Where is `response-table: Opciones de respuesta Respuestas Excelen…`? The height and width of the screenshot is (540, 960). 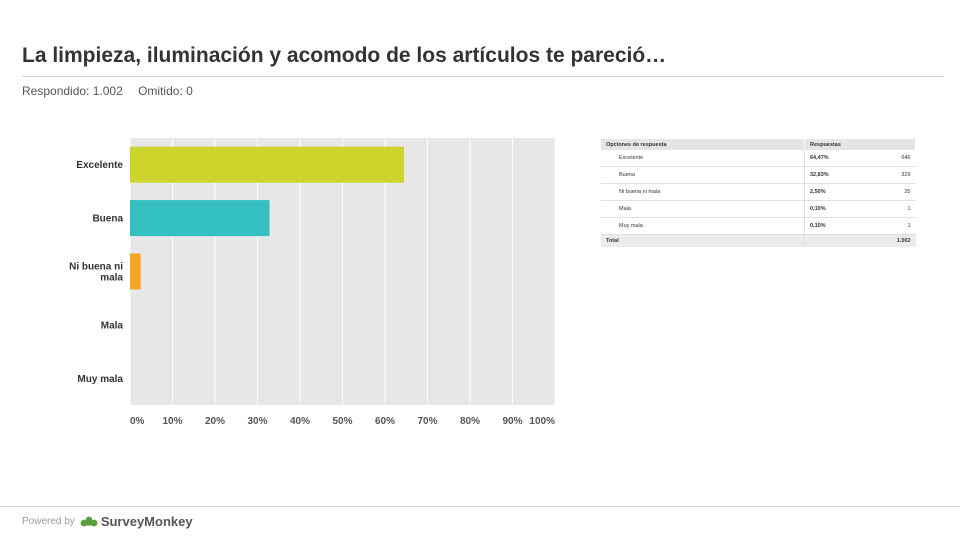
response-table: Opciones de respuesta Respuestas Excelen… is located at coordinates (758, 193).